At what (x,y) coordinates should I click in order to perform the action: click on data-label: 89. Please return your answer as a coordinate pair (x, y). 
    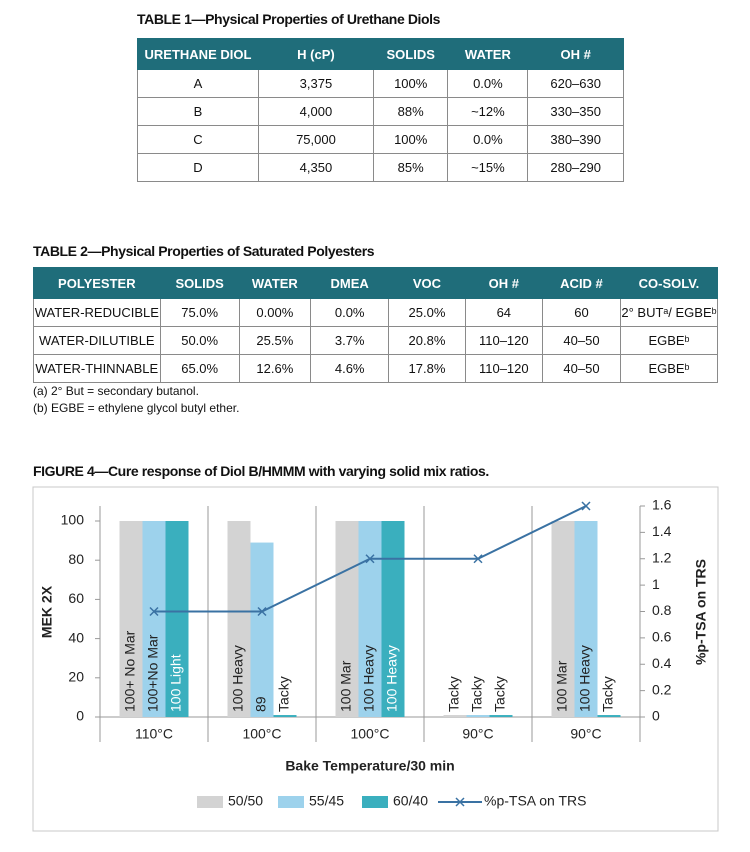
    Looking at the image, I should click on (261, 704).